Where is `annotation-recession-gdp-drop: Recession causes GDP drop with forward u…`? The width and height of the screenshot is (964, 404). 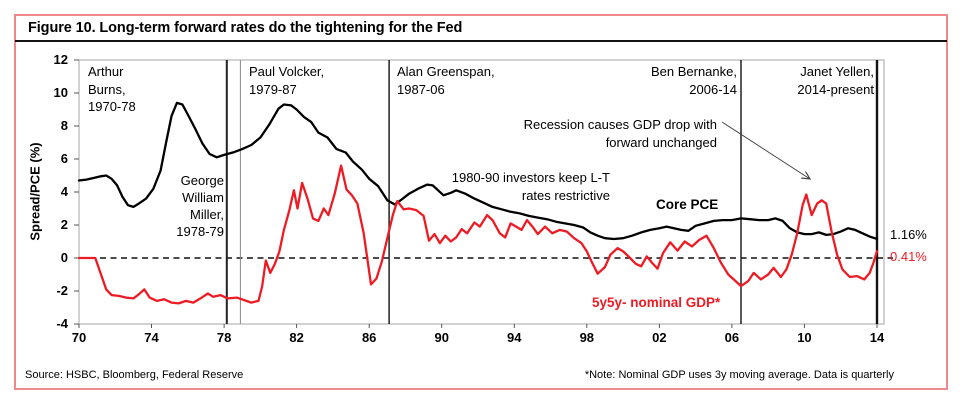 annotation-recession-gdp-drop: Recession causes GDP drop with forward u… is located at coordinates (620, 133).